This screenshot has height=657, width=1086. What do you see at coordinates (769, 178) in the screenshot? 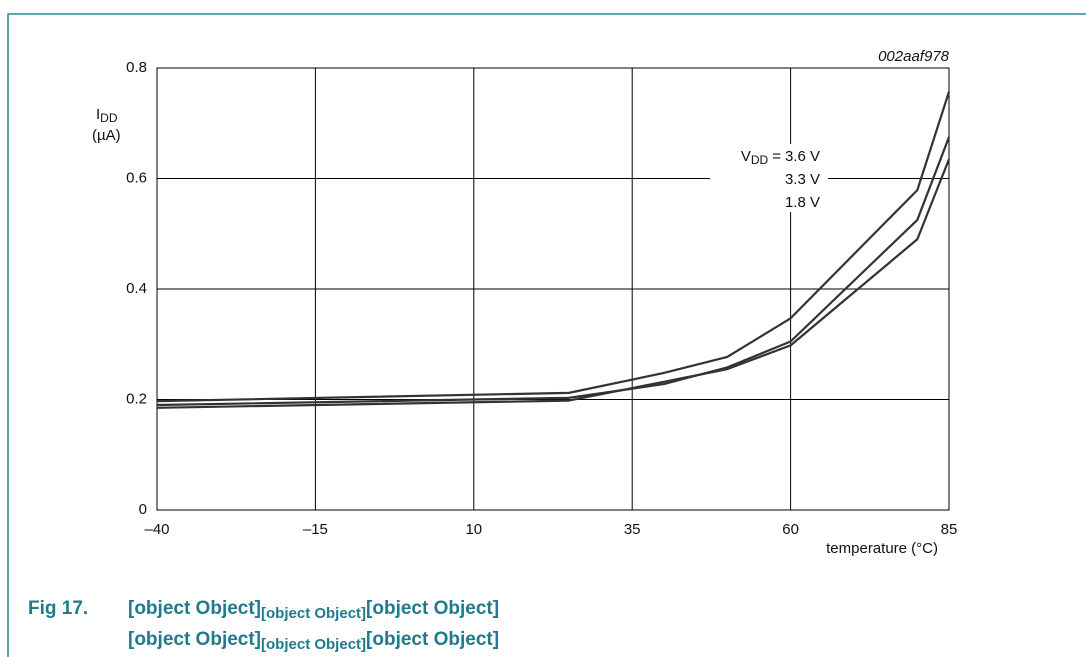
I see `legend-background` at bounding box center [769, 178].